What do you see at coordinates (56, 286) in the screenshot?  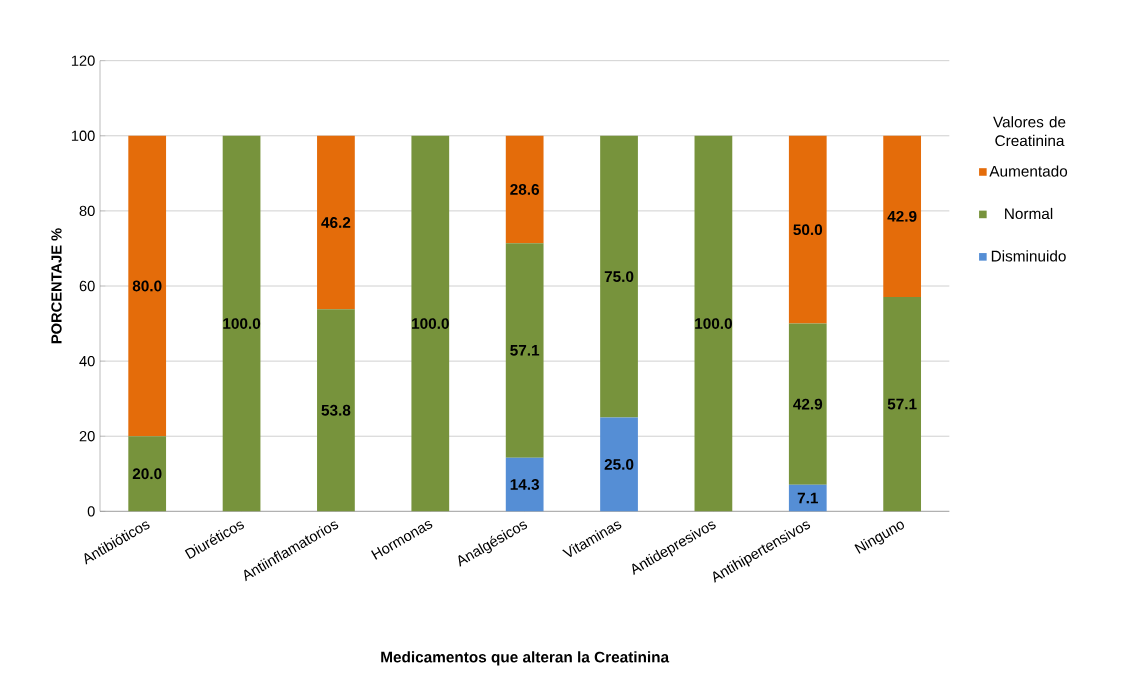 I see `y-axis-title: PORCENTAJE %` at bounding box center [56, 286].